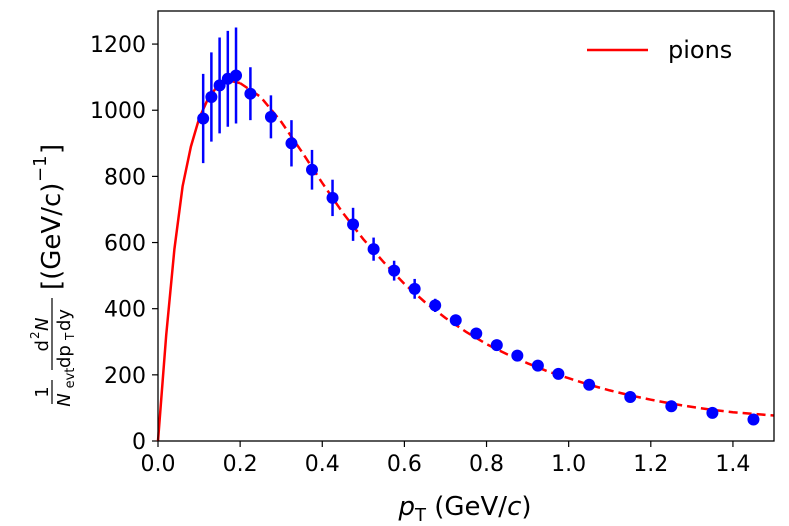  Describe the element at coordinates (322, 464) in the screenshot. I see `x-tick-label: 0.4` at that location.